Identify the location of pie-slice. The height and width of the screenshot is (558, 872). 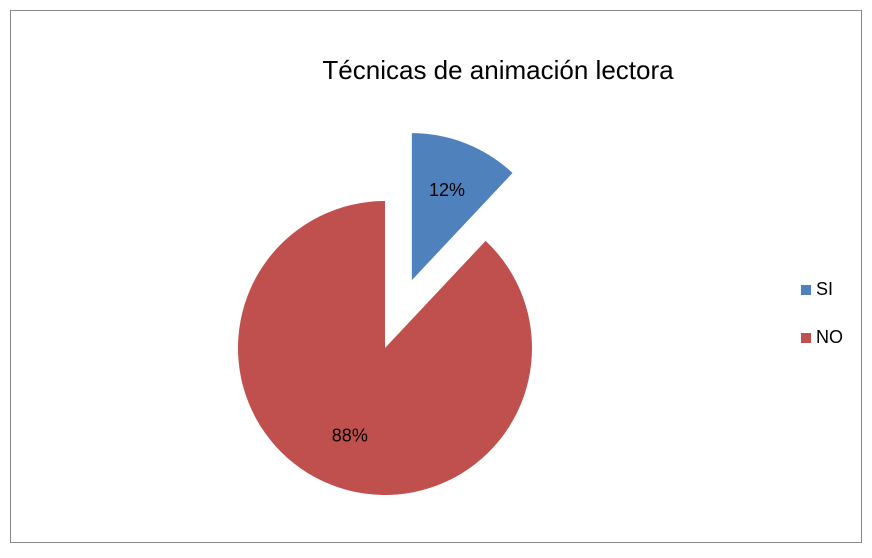
(462, 207).